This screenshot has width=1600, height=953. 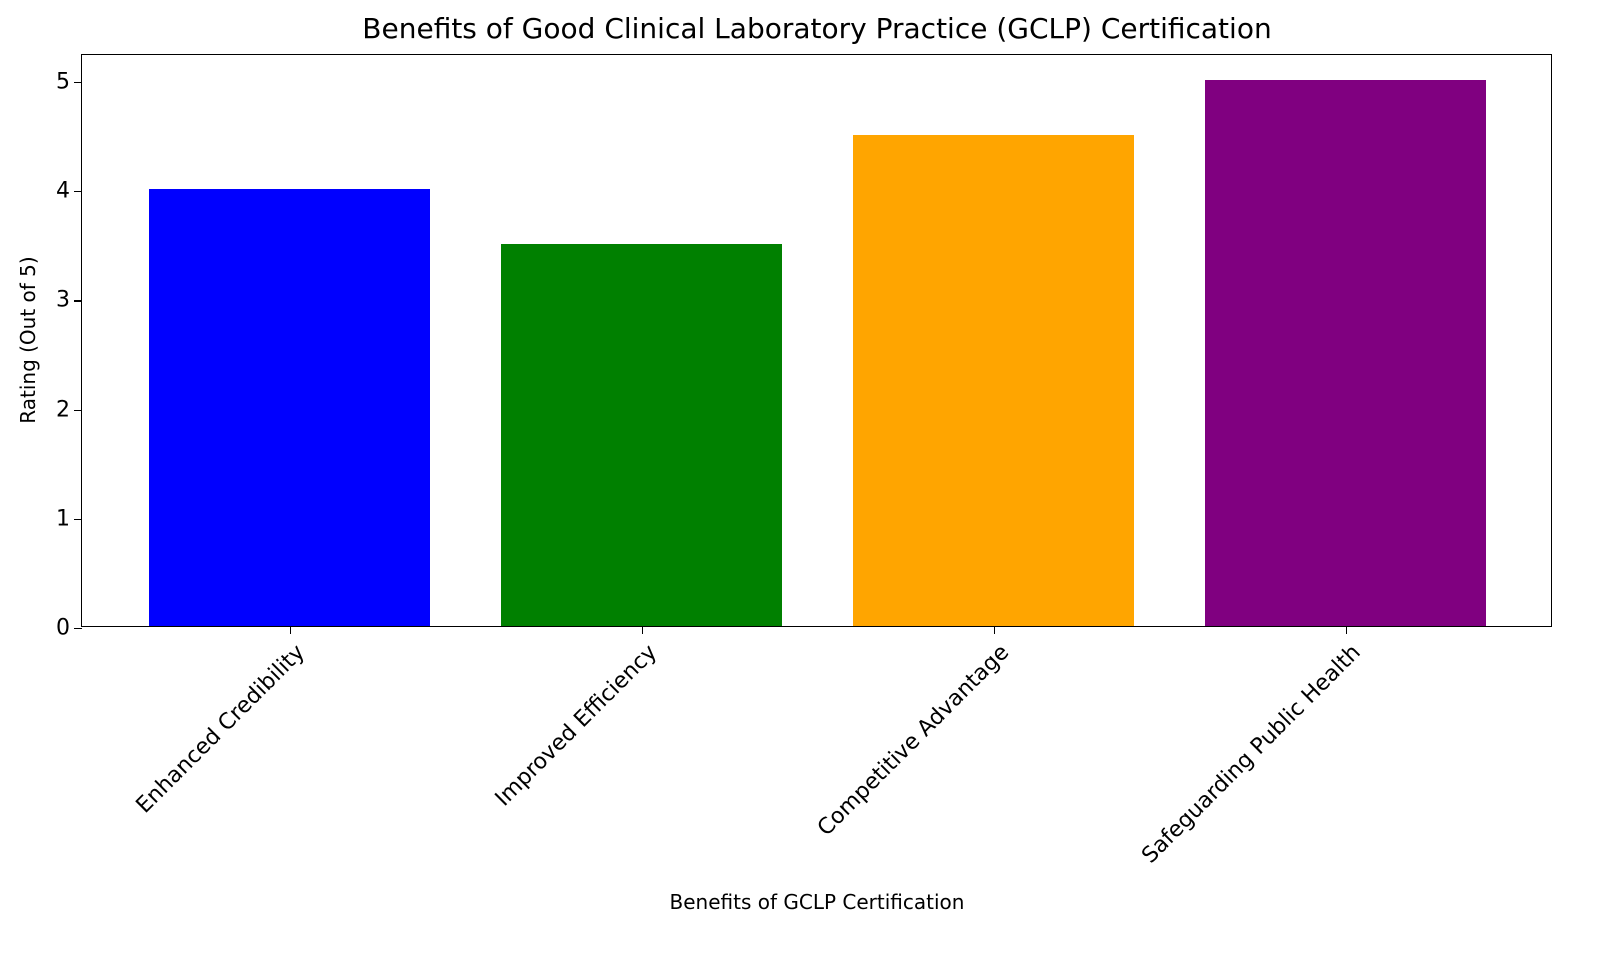 What do you see at coordinates (63, 300) in the screenshot?
I see `y-tick-label: 3` at bounding box center [63, 300].